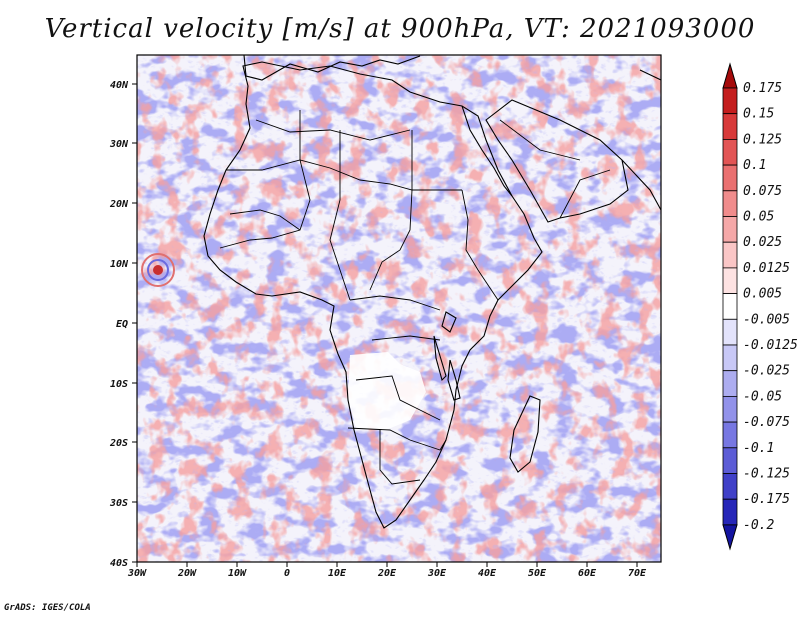 The width and height of the screenshot is (800, 618). Describe the element at coordinates (537, 573) in the screenshot. I see `lon-label: 50E` at that location.